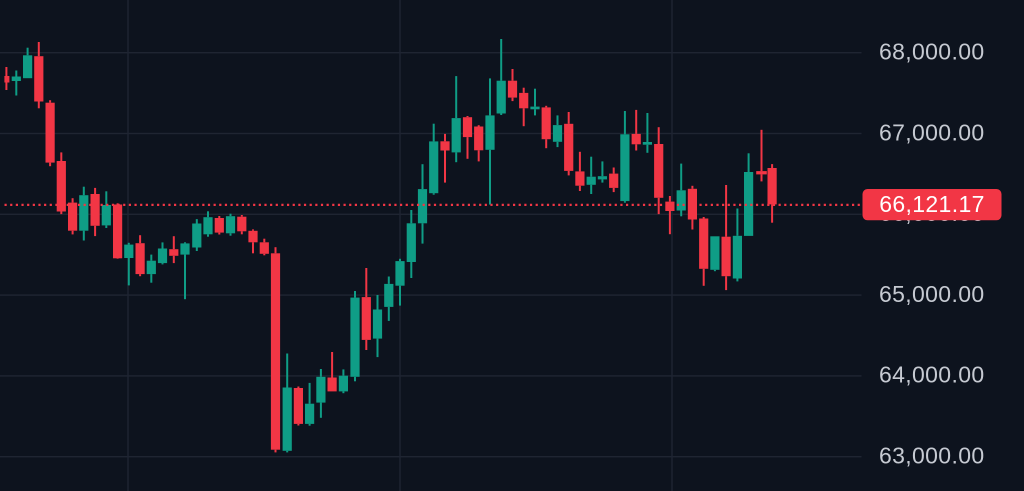 Image resolution: width=1024 pixels, height=491 pixels. Describe the element at coordinates (931, 204) in the screenshot. I see `svg-text: 66,121.17` at that location.